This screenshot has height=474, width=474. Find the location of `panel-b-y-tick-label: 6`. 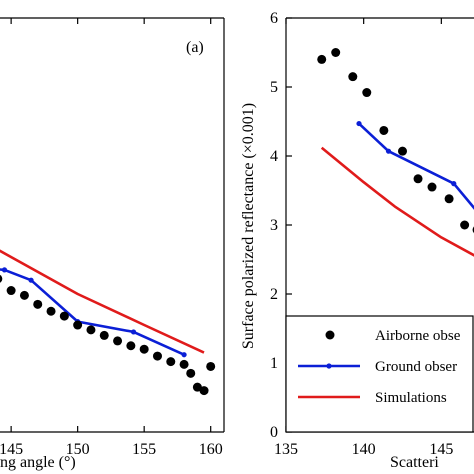

panel-b-y-tick-label: 6 is located at coordinates (274, 18).